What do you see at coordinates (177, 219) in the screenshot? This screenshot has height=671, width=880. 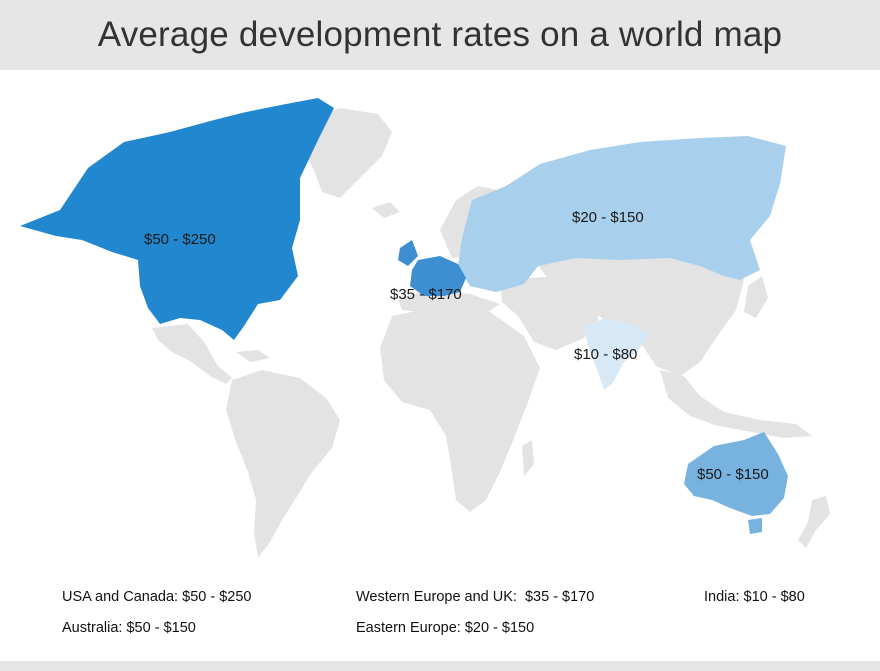 I see `region-usa-canada` at bounding box center [177, 219].